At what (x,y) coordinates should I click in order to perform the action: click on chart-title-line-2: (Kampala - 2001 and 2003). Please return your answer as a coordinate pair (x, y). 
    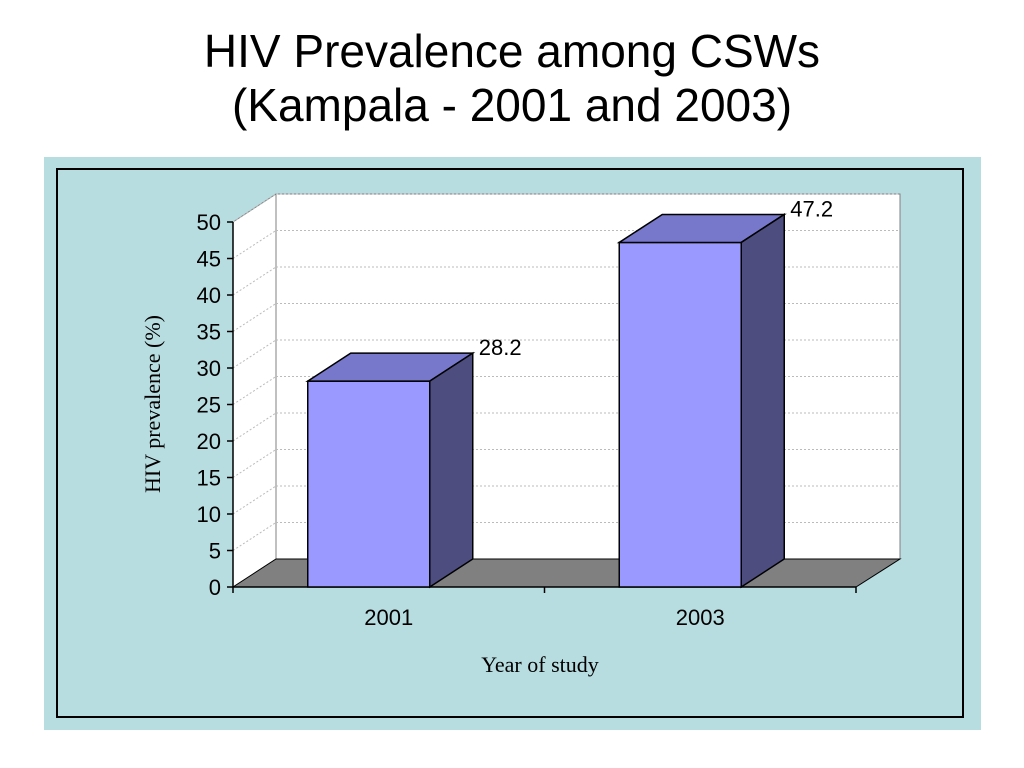
    Looking at the image, I should click on (512, 105).